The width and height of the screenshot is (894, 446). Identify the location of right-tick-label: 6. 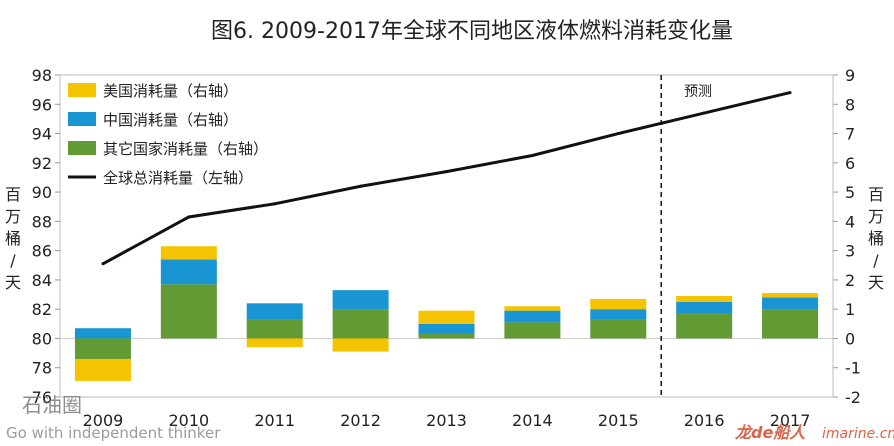
(850, 163).